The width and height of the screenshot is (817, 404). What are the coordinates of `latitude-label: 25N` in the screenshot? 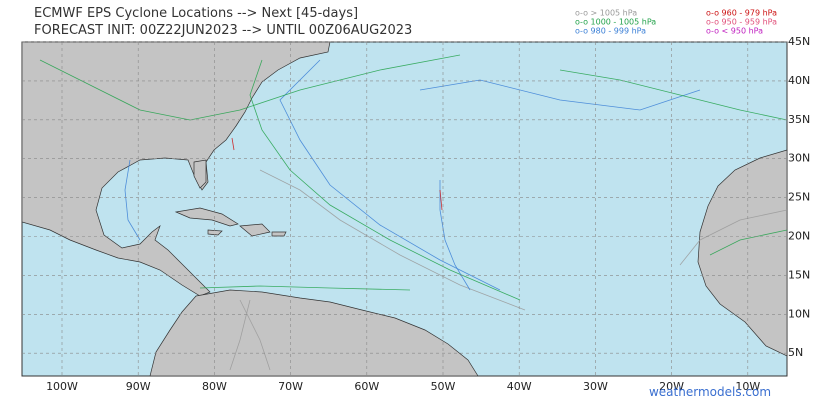 It's located at (799, 197).